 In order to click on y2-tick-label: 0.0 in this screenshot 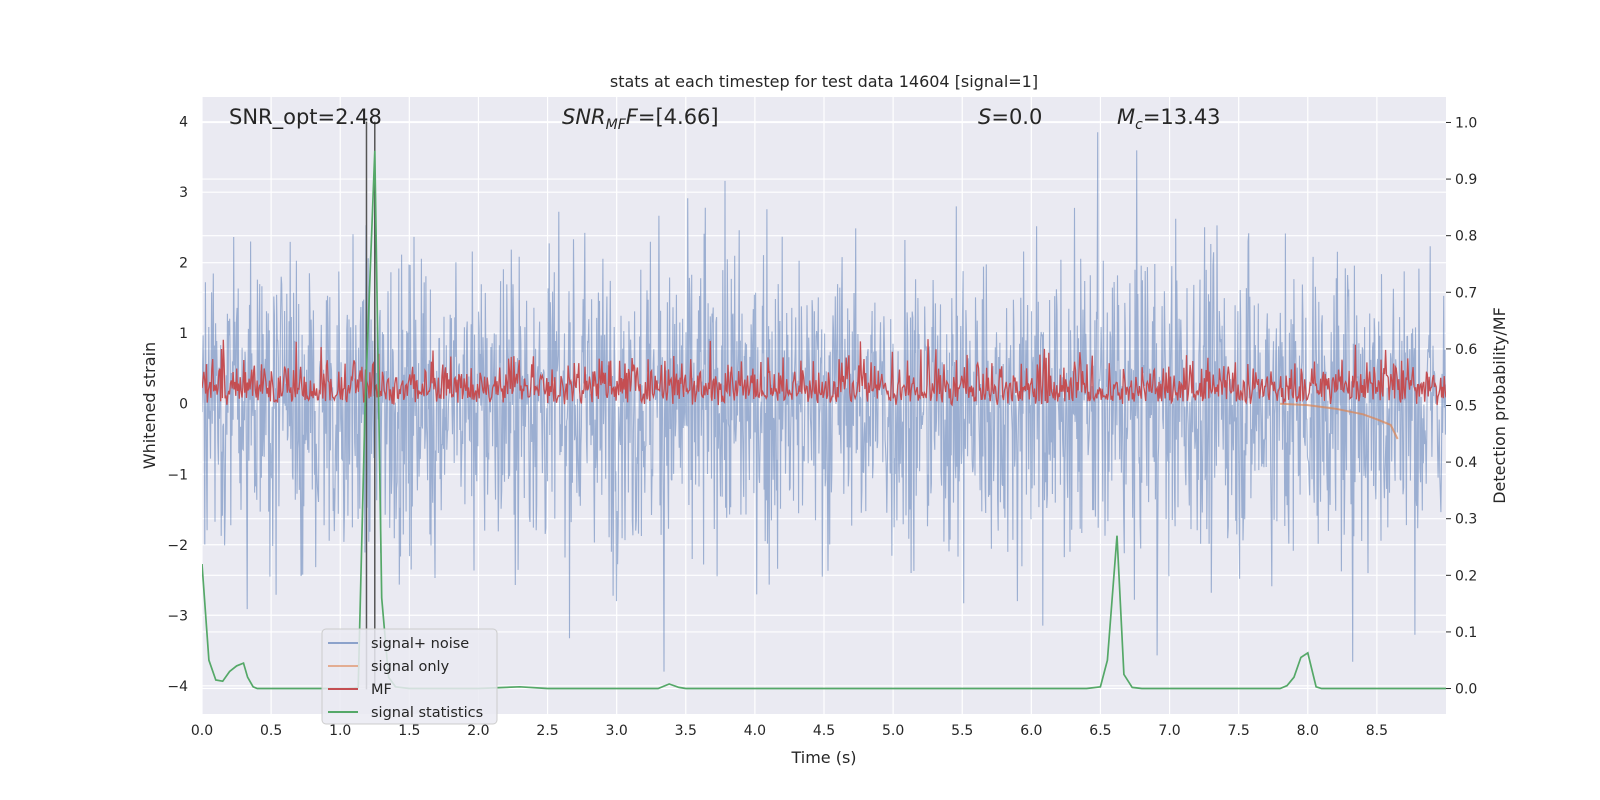, I will do `click(1466, 690)`.